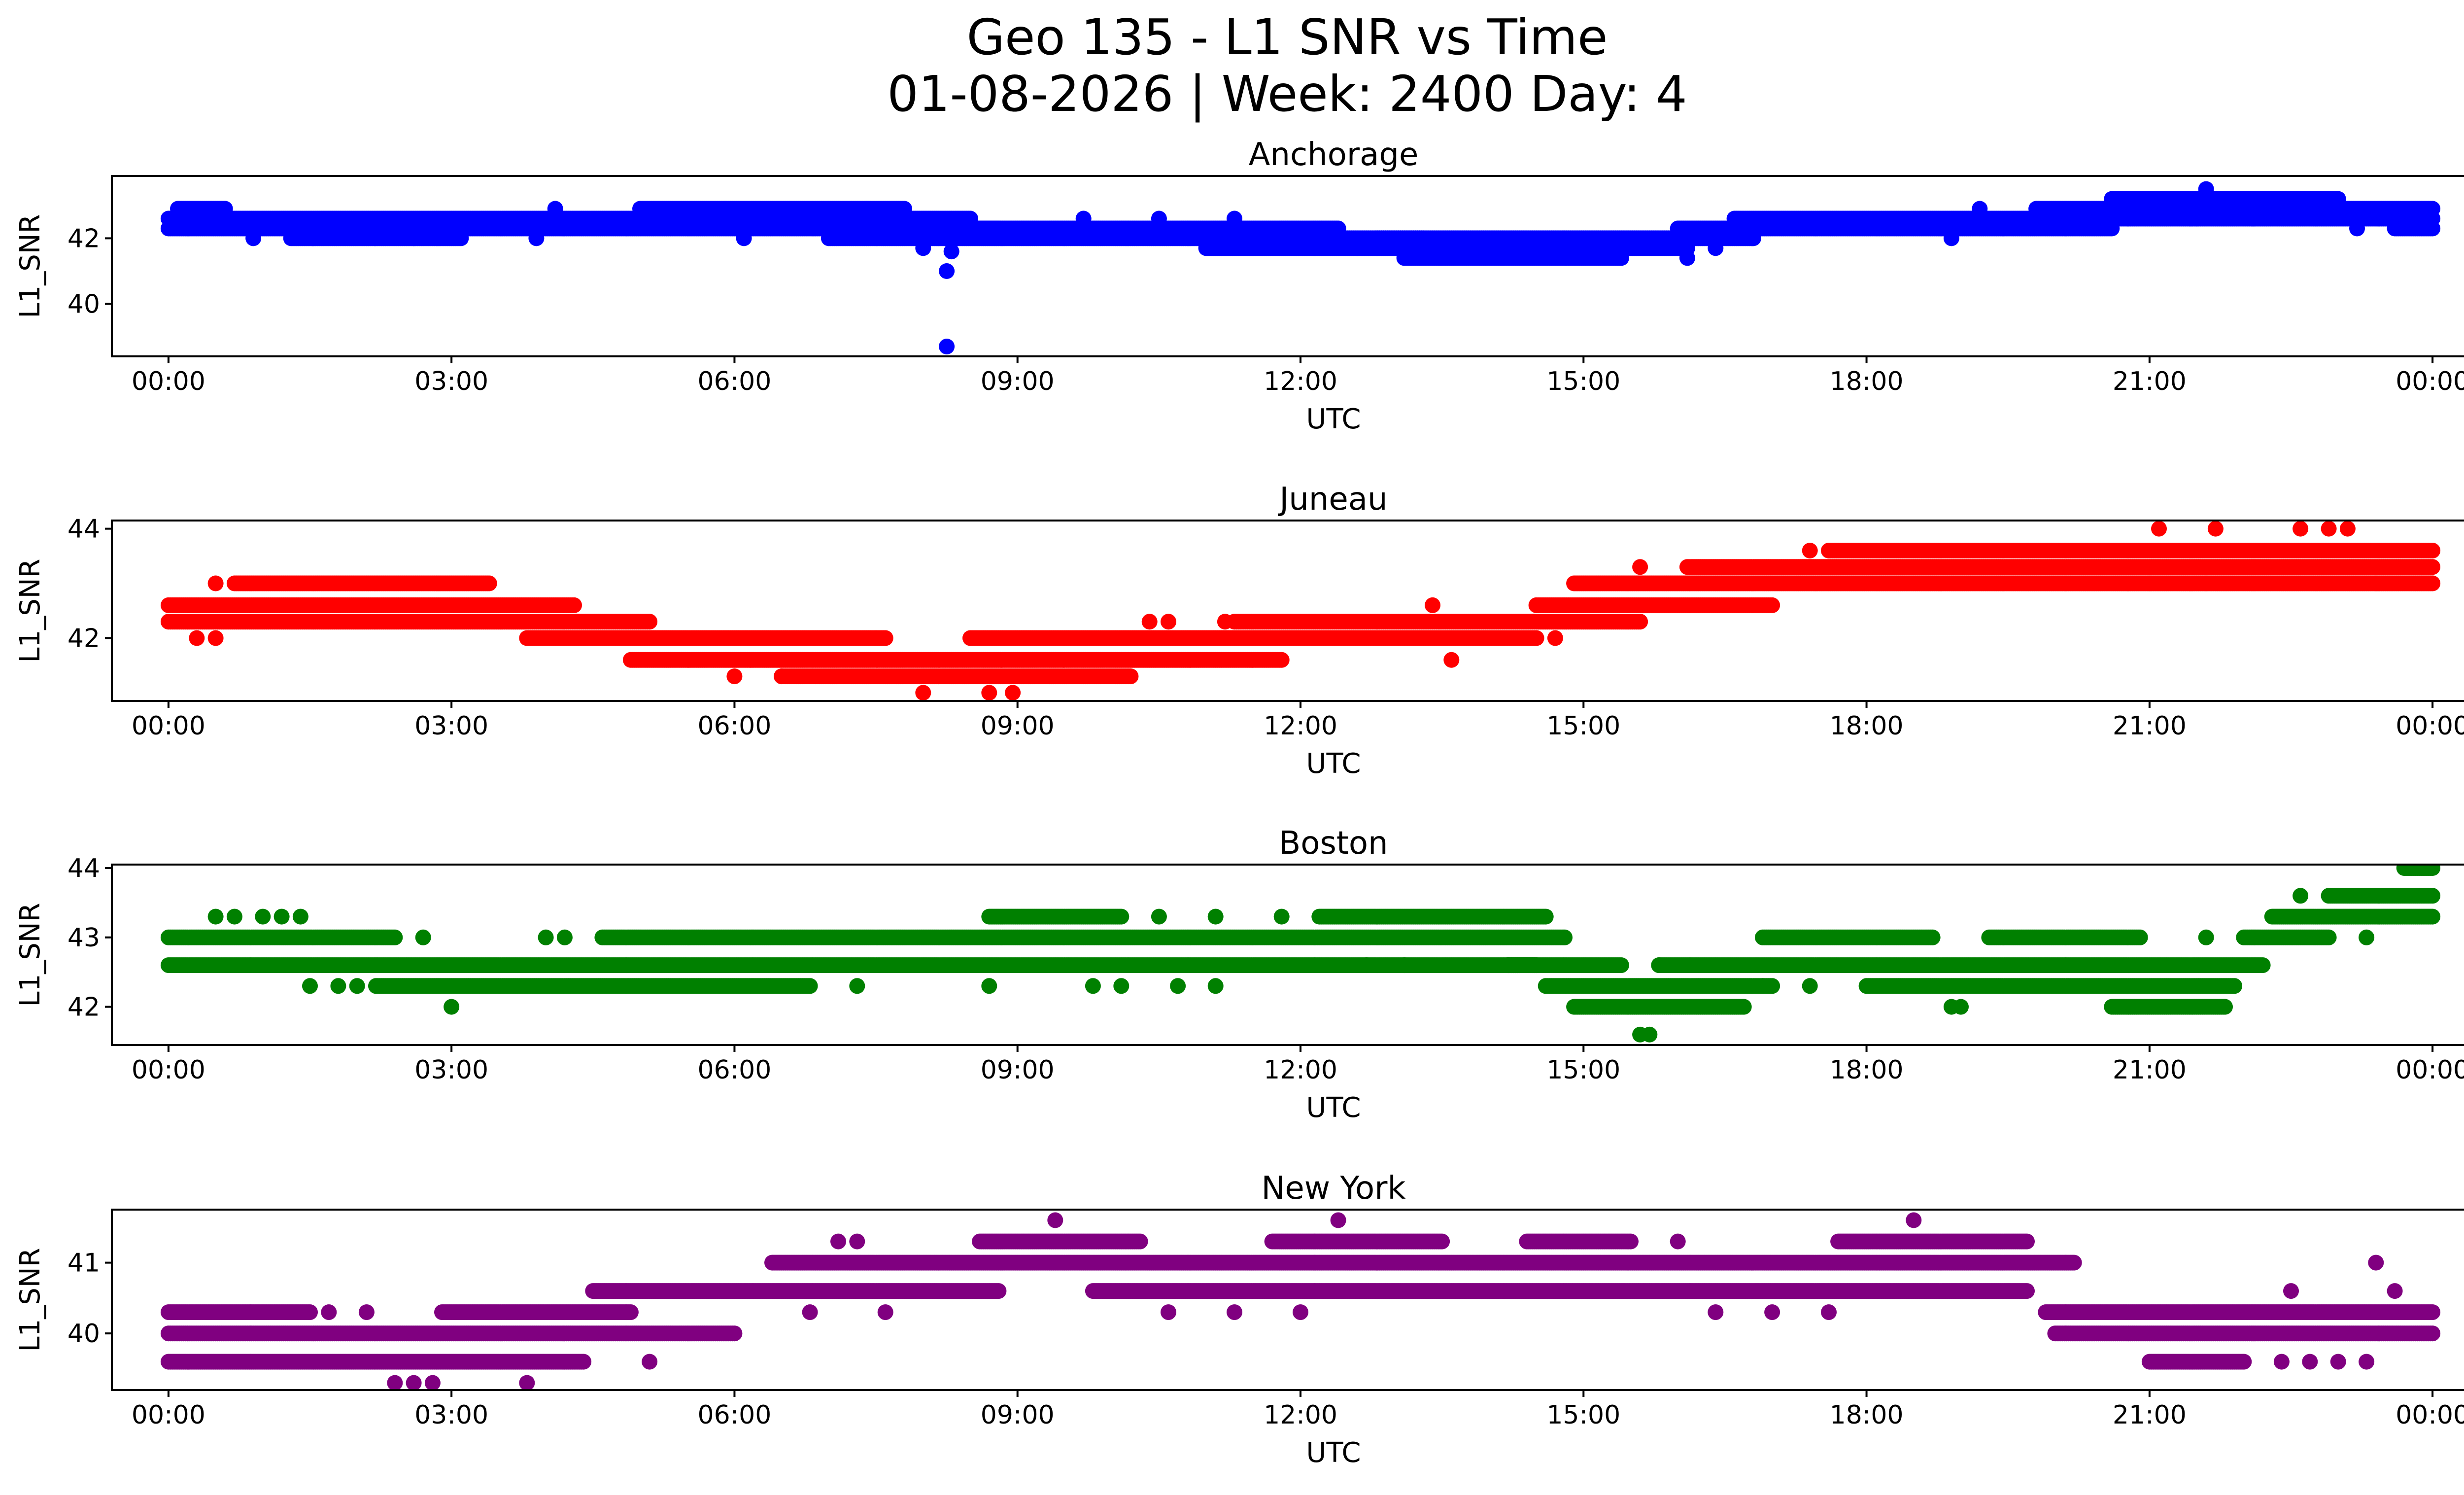 The width and height of the screenshot is (2464, 1495). Describe the element at coordinates (1332, 499) in the screenshot. I see `panel-title: Juneau` at that location.